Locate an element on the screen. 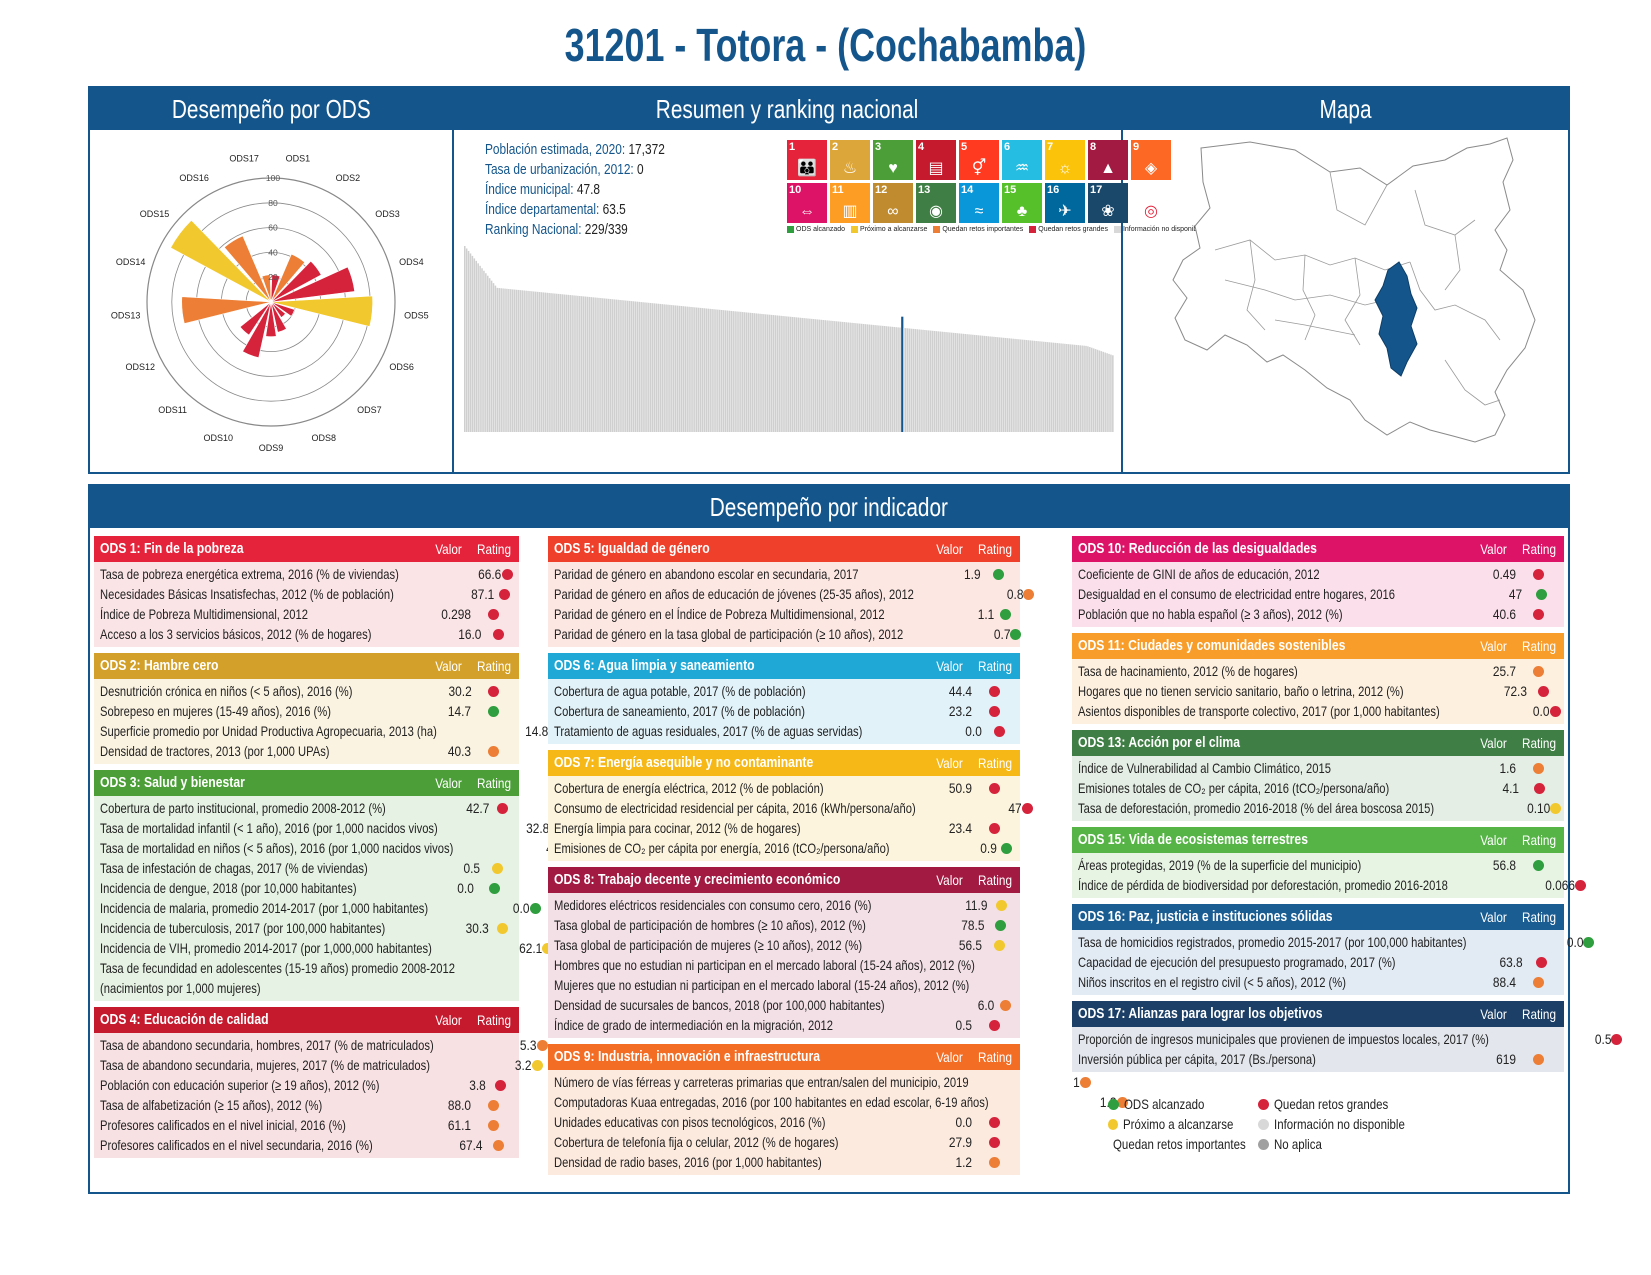 This screenshot has width=1651, height=1275. indicator-value: 0.7 is located at coordinates (1002, 634).